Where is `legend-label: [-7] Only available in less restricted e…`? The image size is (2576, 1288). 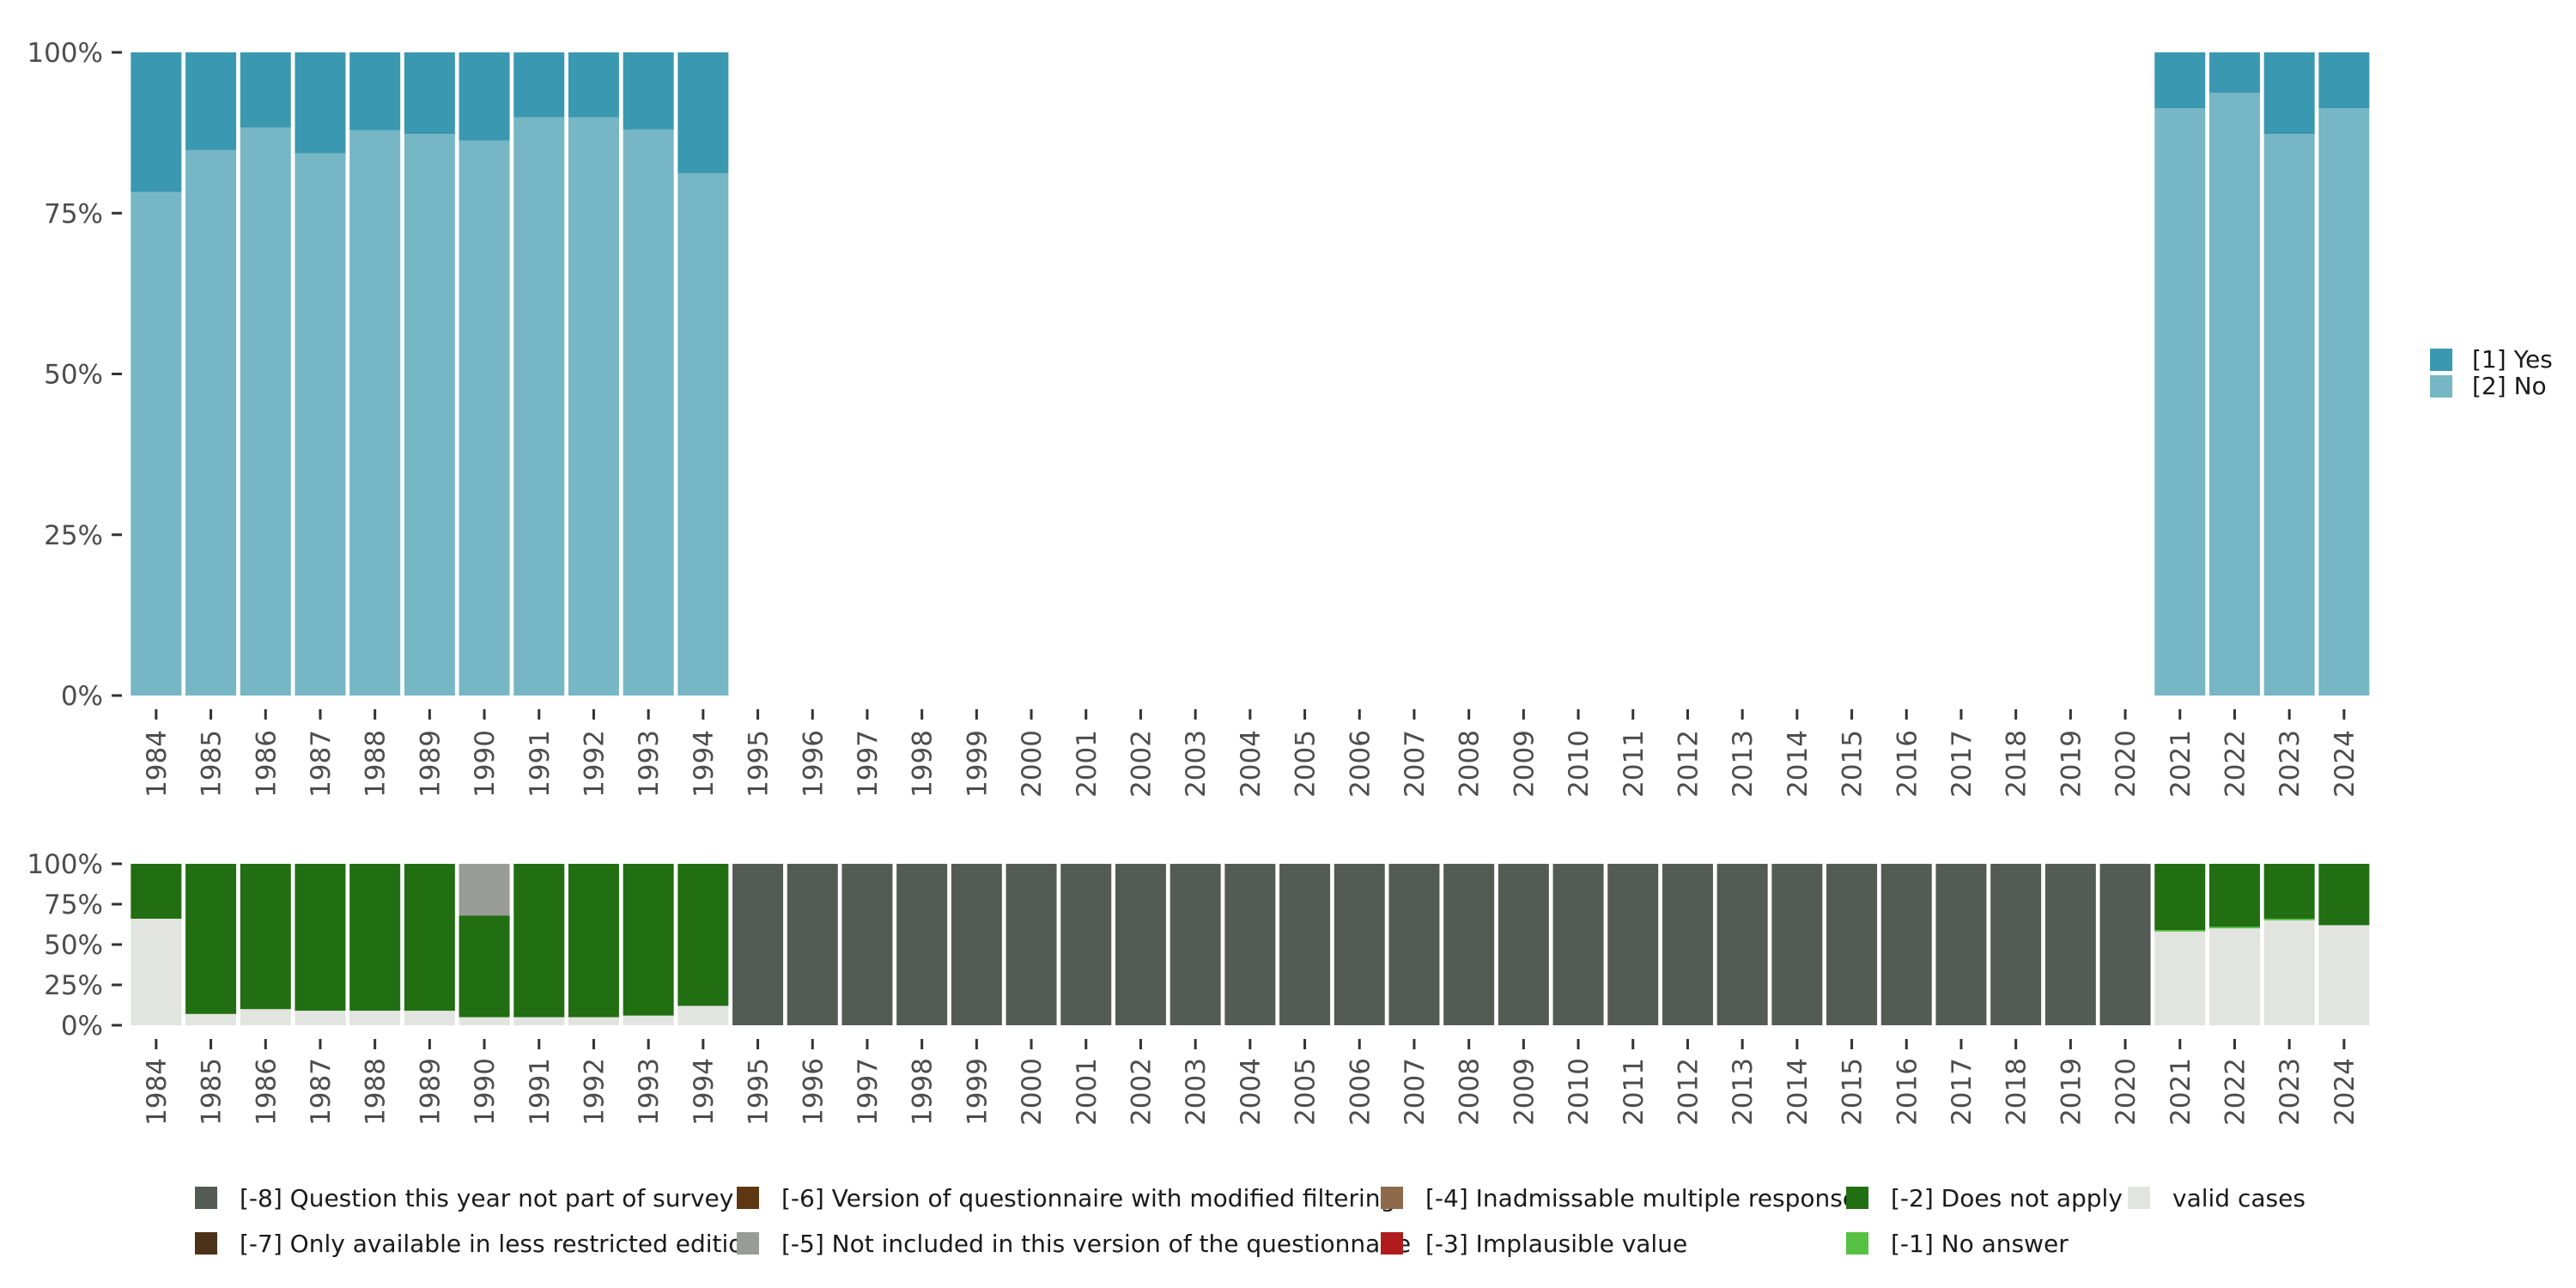
legend-label: [-7] Only available in less restricted e… is located at coordinates (499, 1244).